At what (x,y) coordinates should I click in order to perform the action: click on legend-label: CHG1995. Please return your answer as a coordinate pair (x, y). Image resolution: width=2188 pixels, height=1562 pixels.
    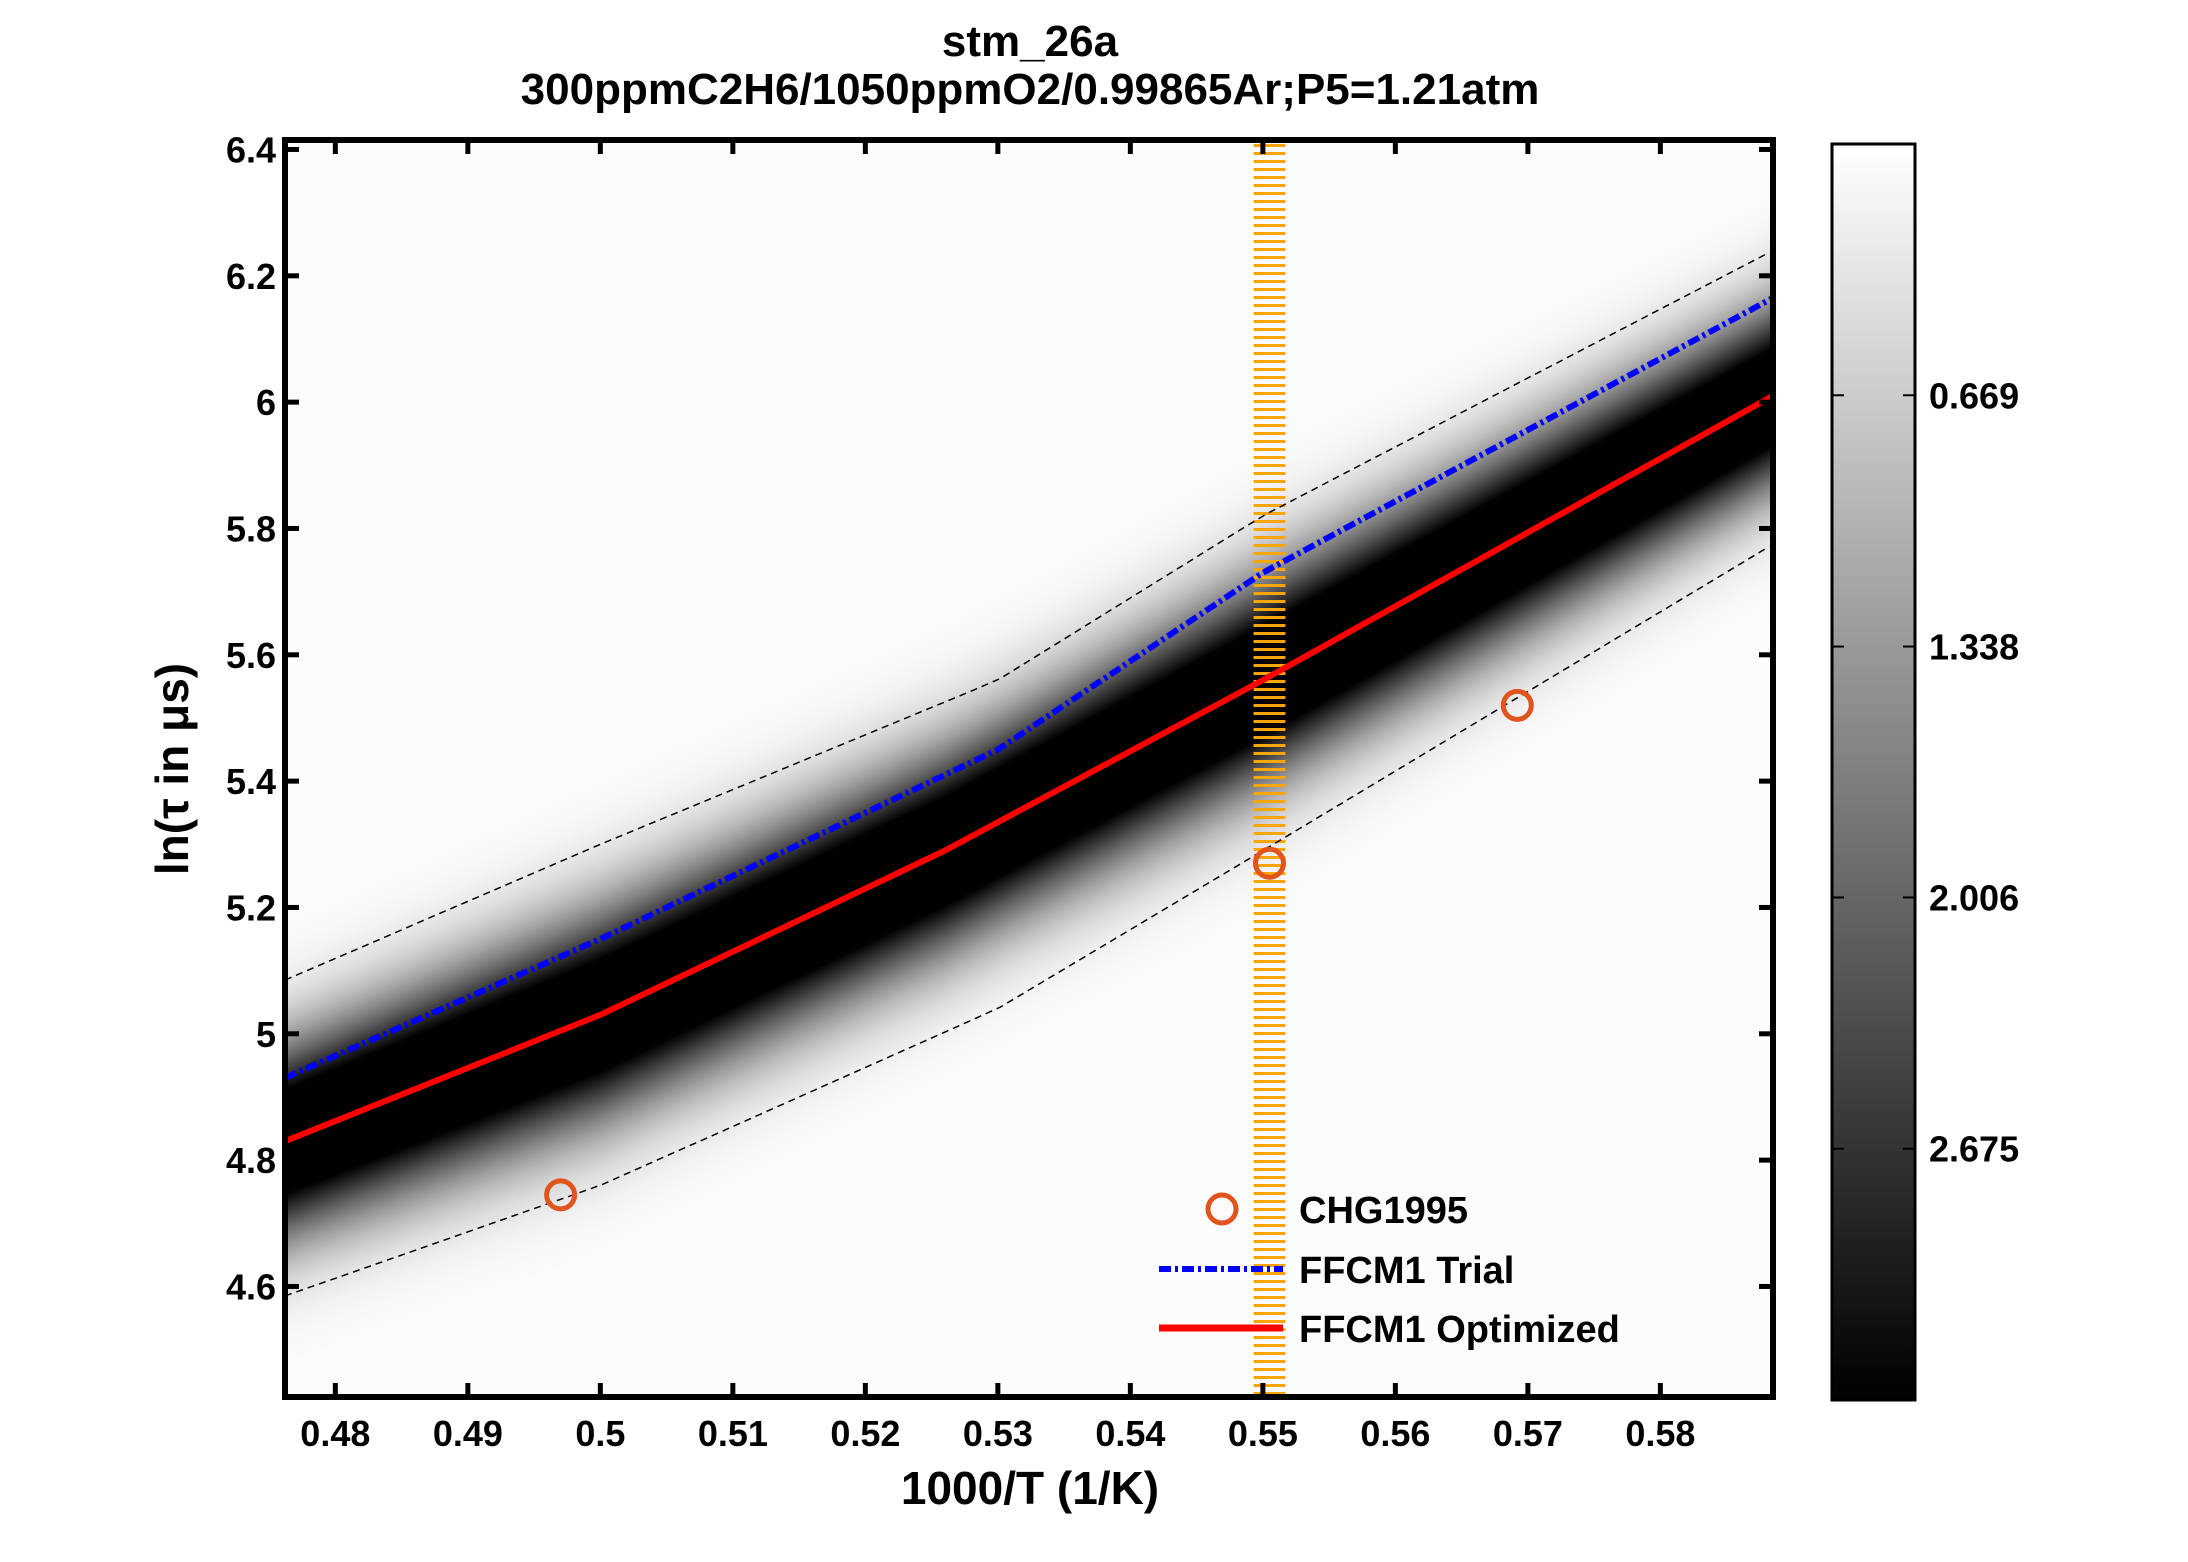
    Looking at the image, I should click on (1383, 1211).